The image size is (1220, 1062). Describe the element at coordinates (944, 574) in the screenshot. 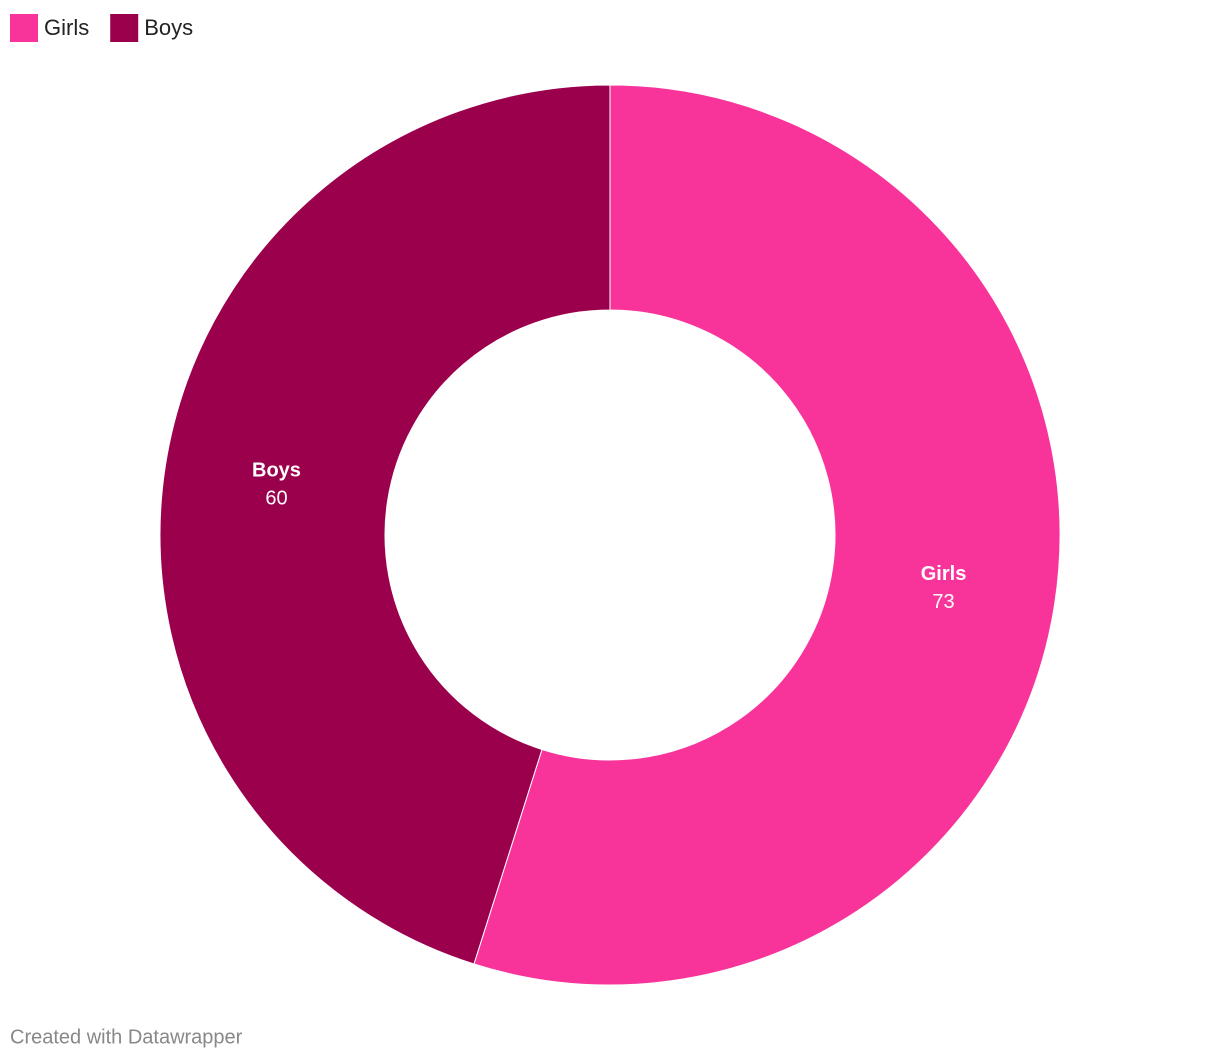

I see `slice-name: Girls` at that location.